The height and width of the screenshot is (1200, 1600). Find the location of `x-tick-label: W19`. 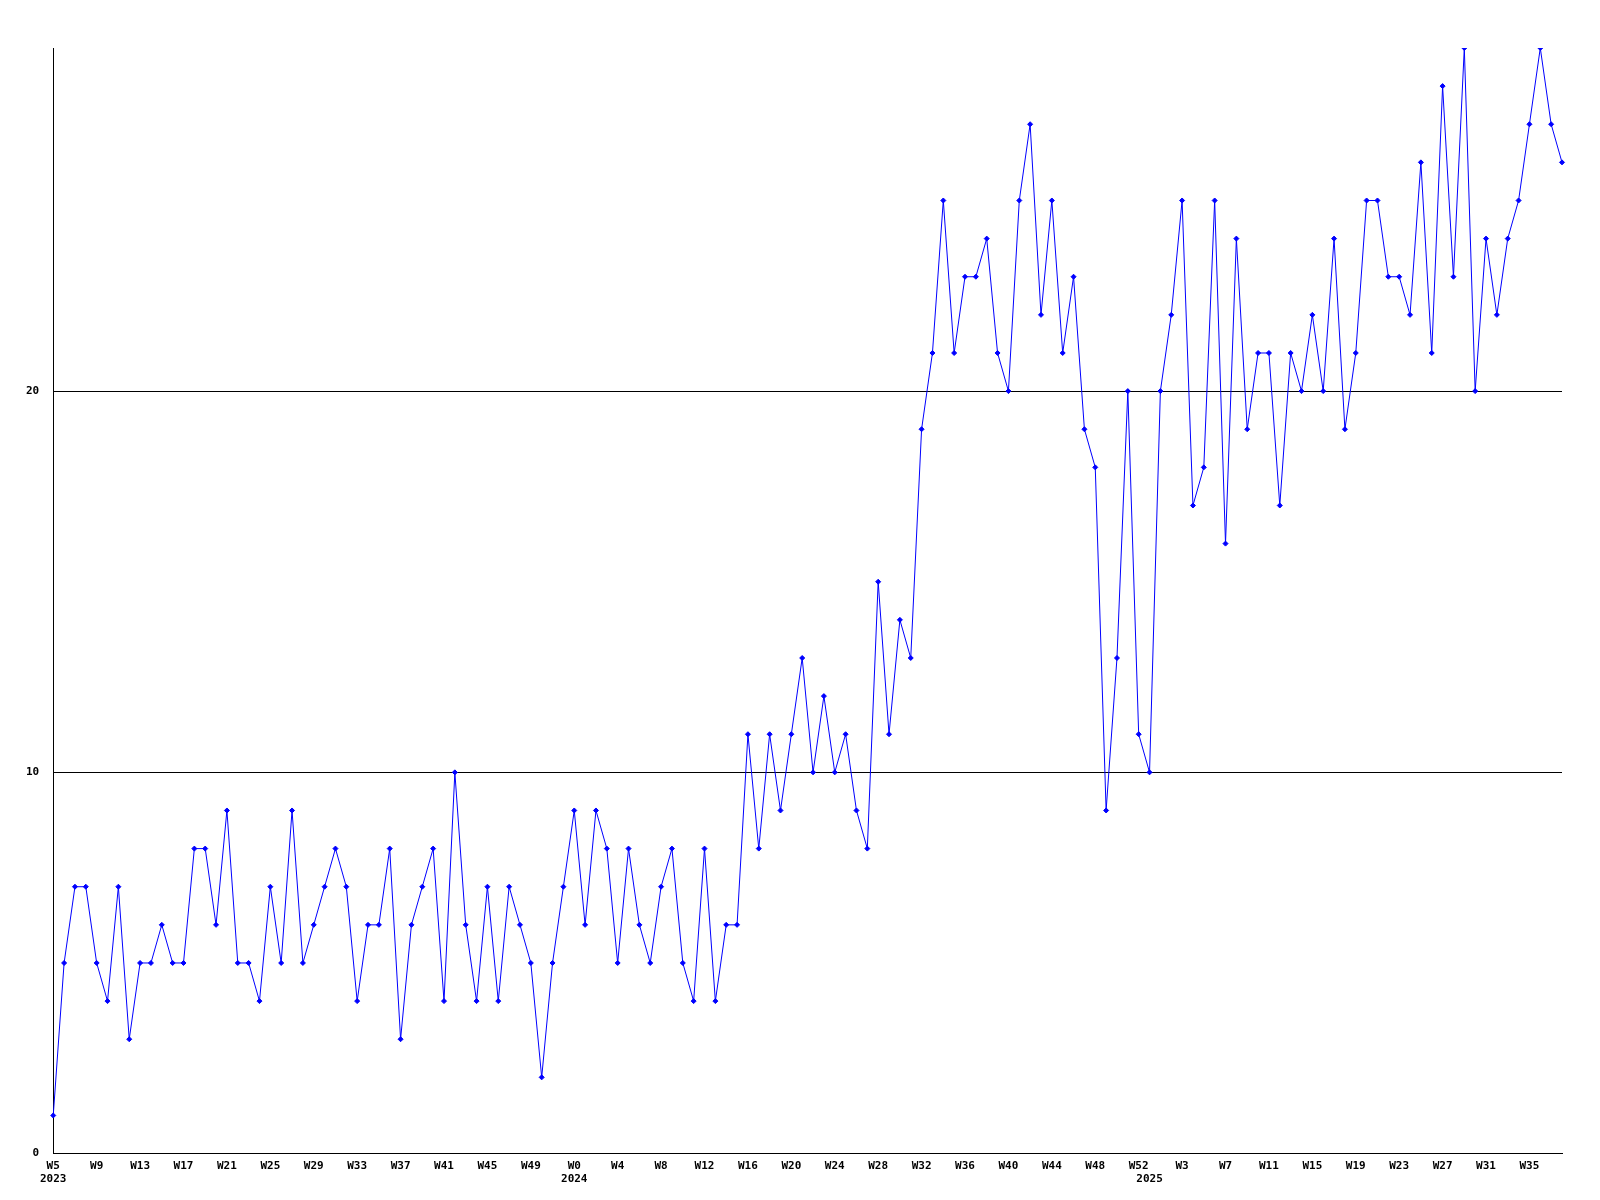

x-tick-label: W19 is located at coordinates (1355, 1166).